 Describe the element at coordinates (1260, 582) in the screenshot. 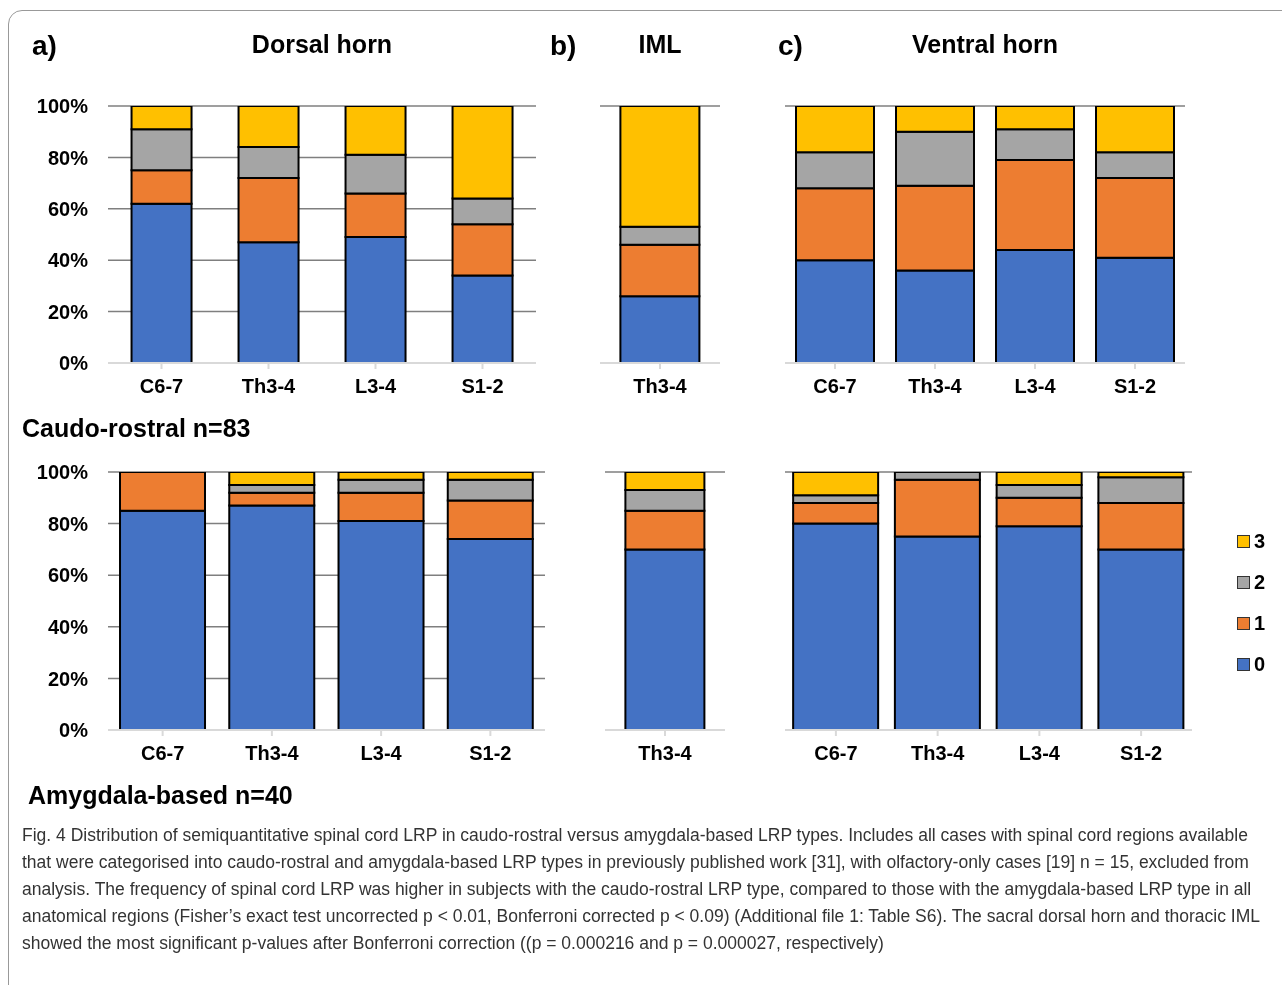

I see `legend-label: 2` at that location.